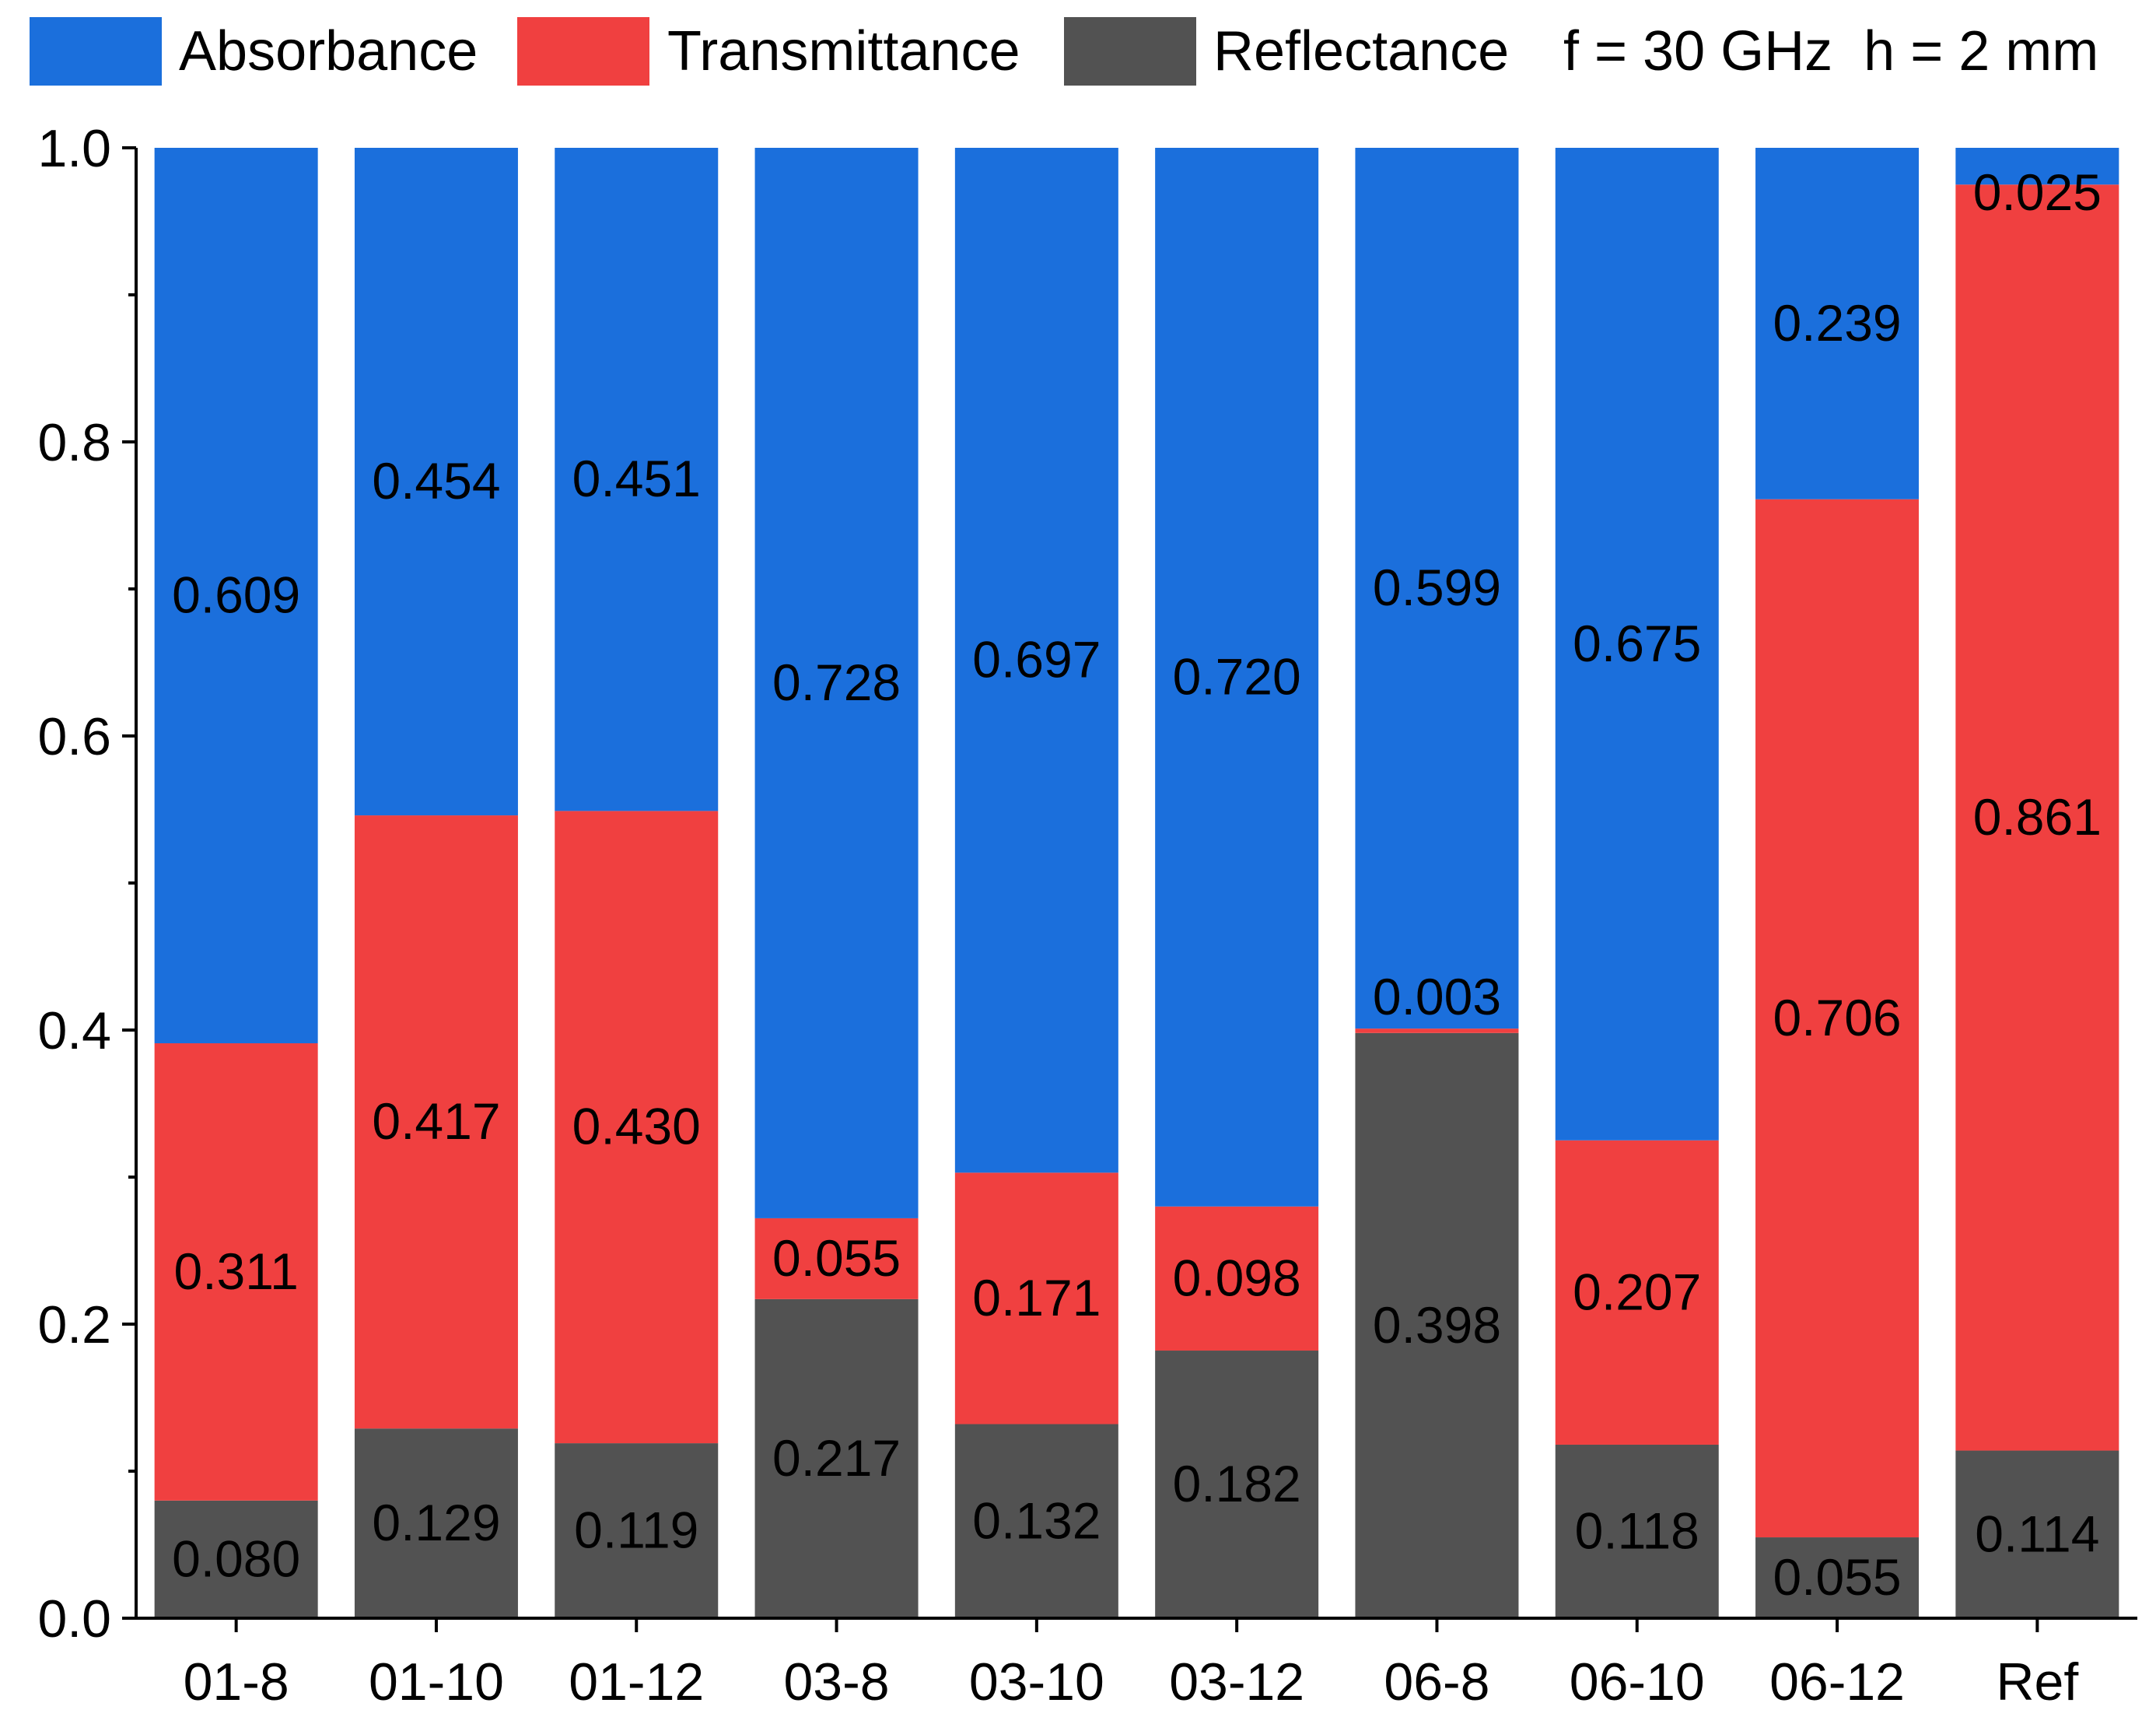 The image size is (2156, 1717). What do you see at coordinates (1437, 996) in the screenshot?
I see `value-label-transmittance-06-8: 0.003` at bounding box center [1437, 996].